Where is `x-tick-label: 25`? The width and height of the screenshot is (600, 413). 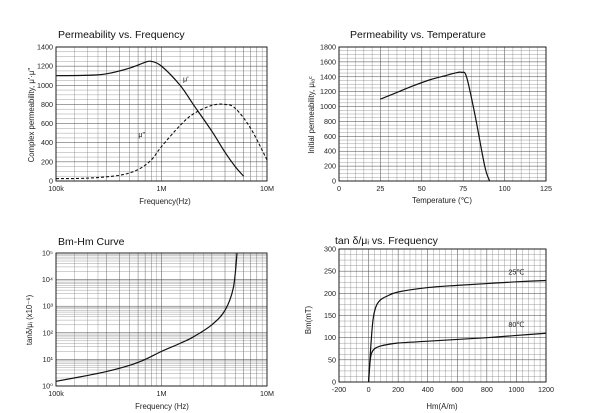
x-tick-label: 25 is located at coordinates (380, 188).